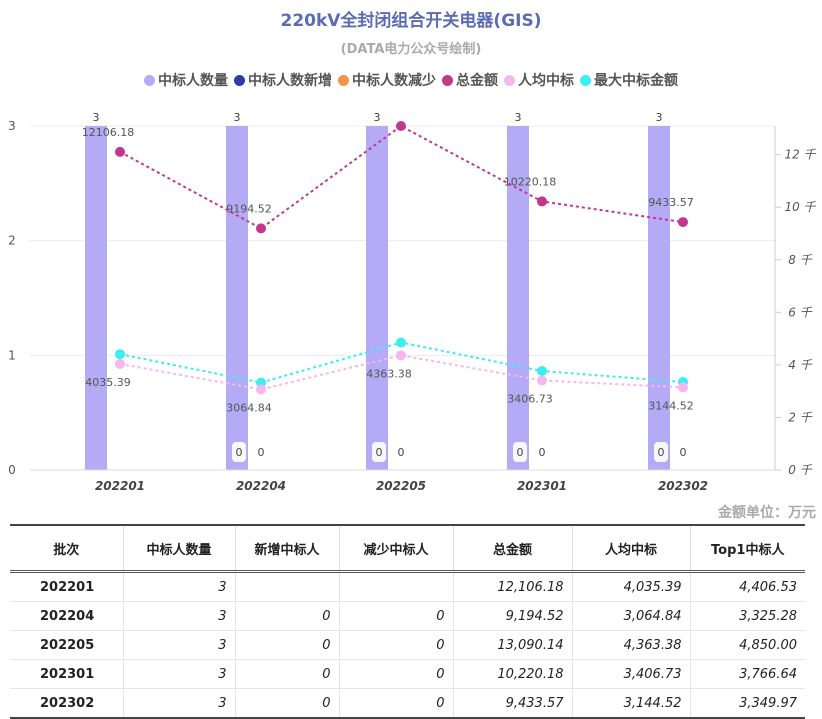  What do you see at coordinates (513, 586) in the screenshot?
I see `table-cell: 12,106.18` at bounding box center [513, 586].